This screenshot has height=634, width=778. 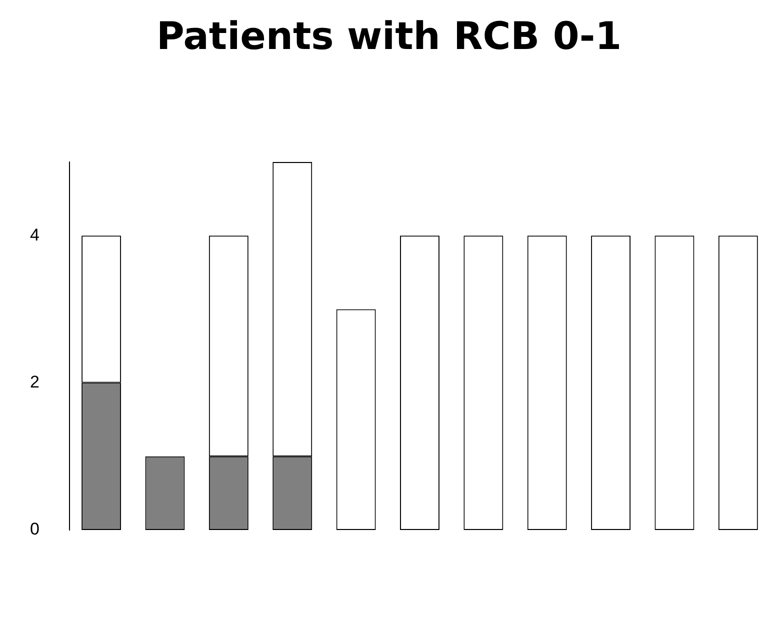 I want to click on chart-title: Patients with RCB 0-1, so click(x=389, y=36).